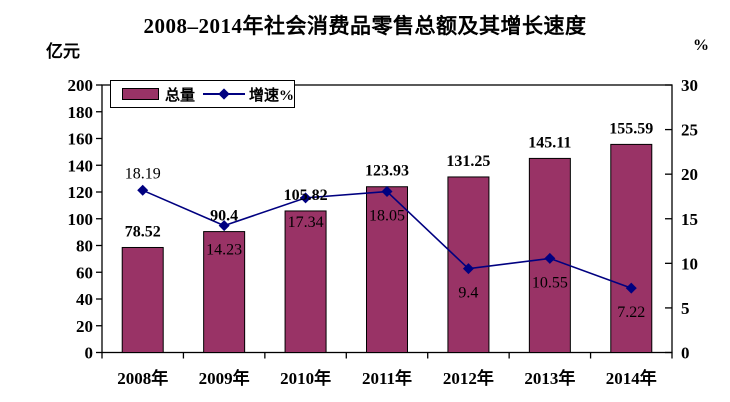 Image resolution: width=730 pixels, height=402 pixels. What do you see at coordinates (180, 95) in the screenshot?
I see `legend-label-total: 总量` at bounding box center [180, 95].